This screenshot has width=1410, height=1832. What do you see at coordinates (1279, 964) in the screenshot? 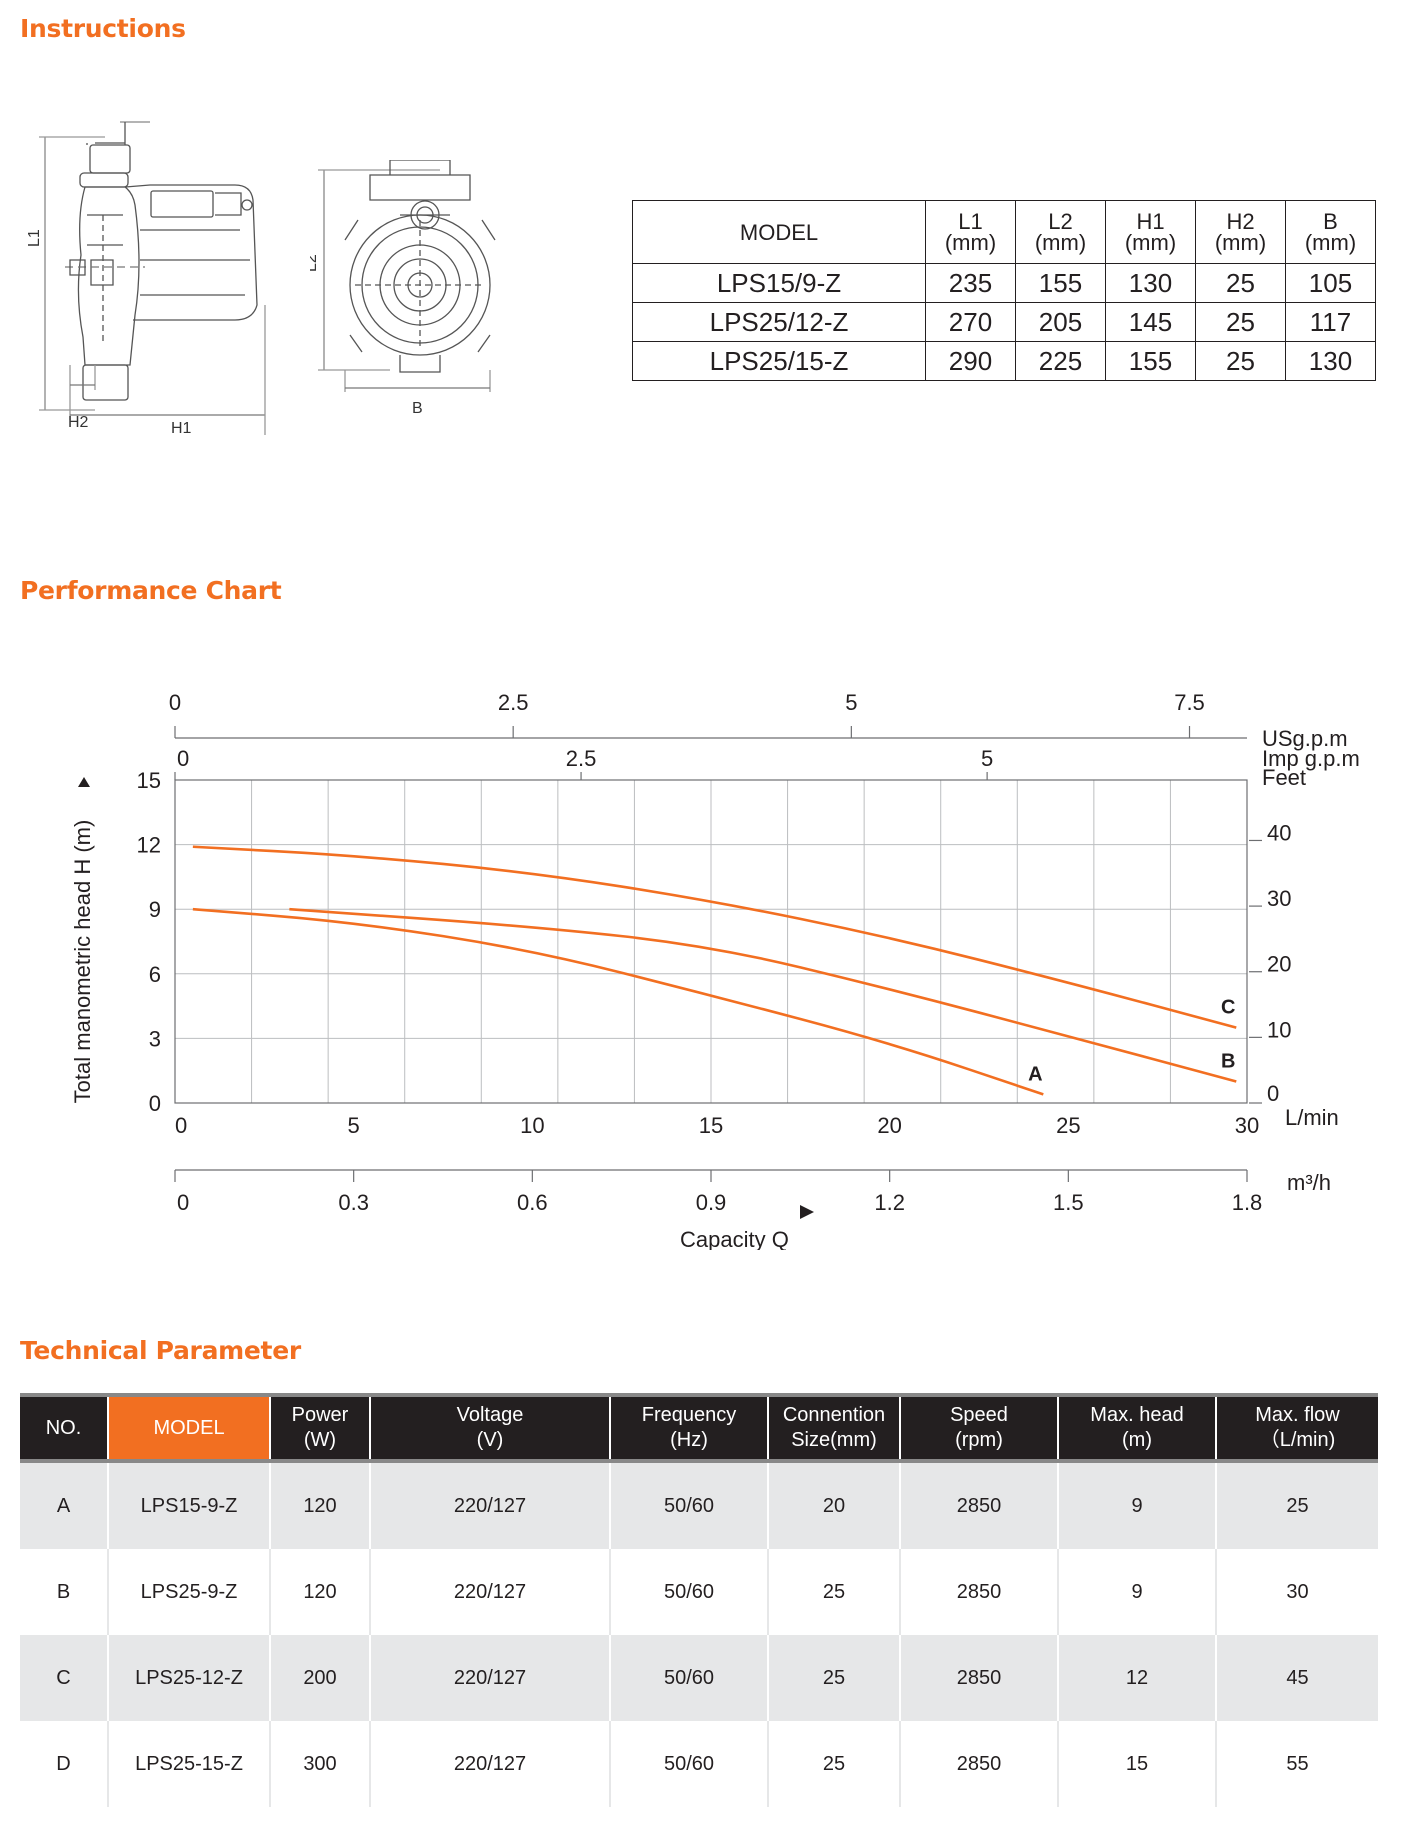
I see `feet-tick-label: 20` at bounding box center [1279, 964].